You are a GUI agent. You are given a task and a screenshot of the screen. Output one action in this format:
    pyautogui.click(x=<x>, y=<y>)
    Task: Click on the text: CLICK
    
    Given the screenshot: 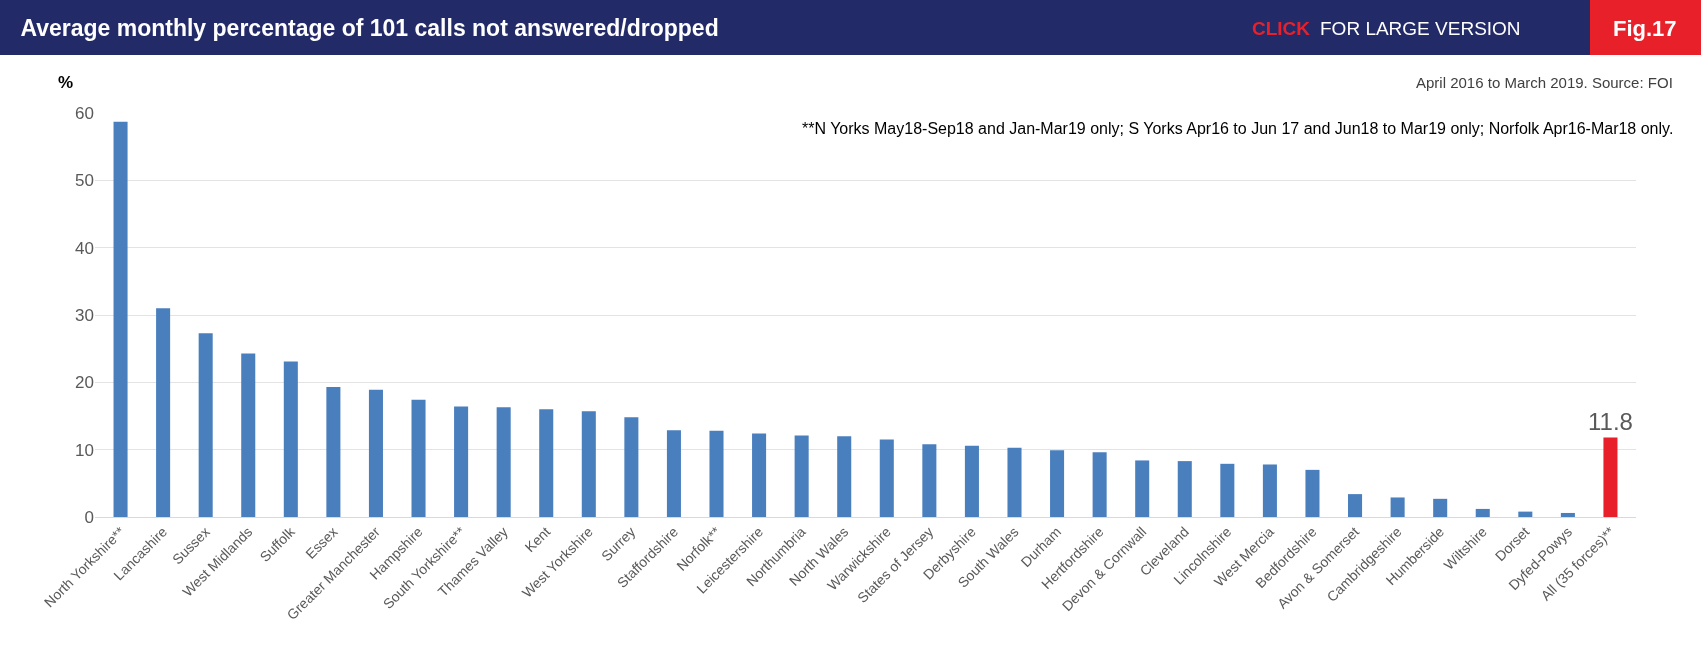 What is the action you would take?
    pyautogui.click(x=1281, y=28)
    